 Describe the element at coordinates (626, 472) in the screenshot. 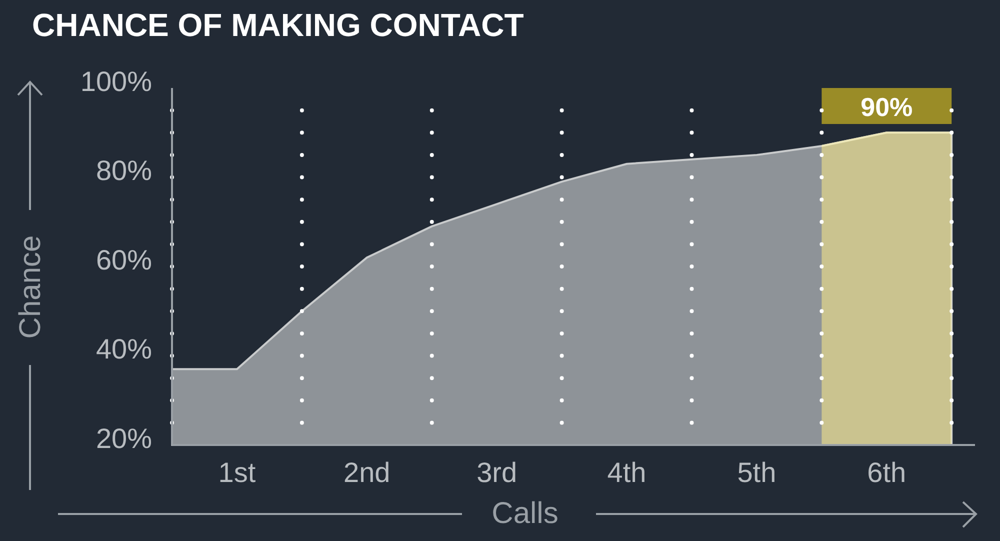

I see `x-tick-label: 4th` at that location.